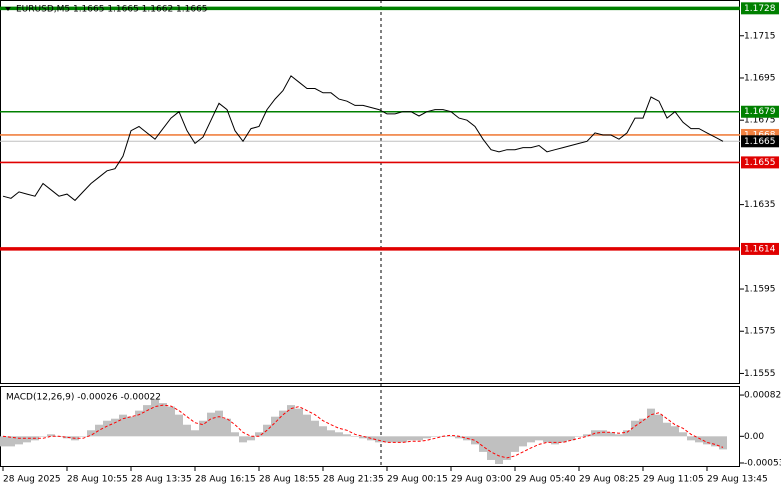 The height and width of the screenshot is (489, 781). I want to click on y-tick-label: 1.1555, so click(760, 374).